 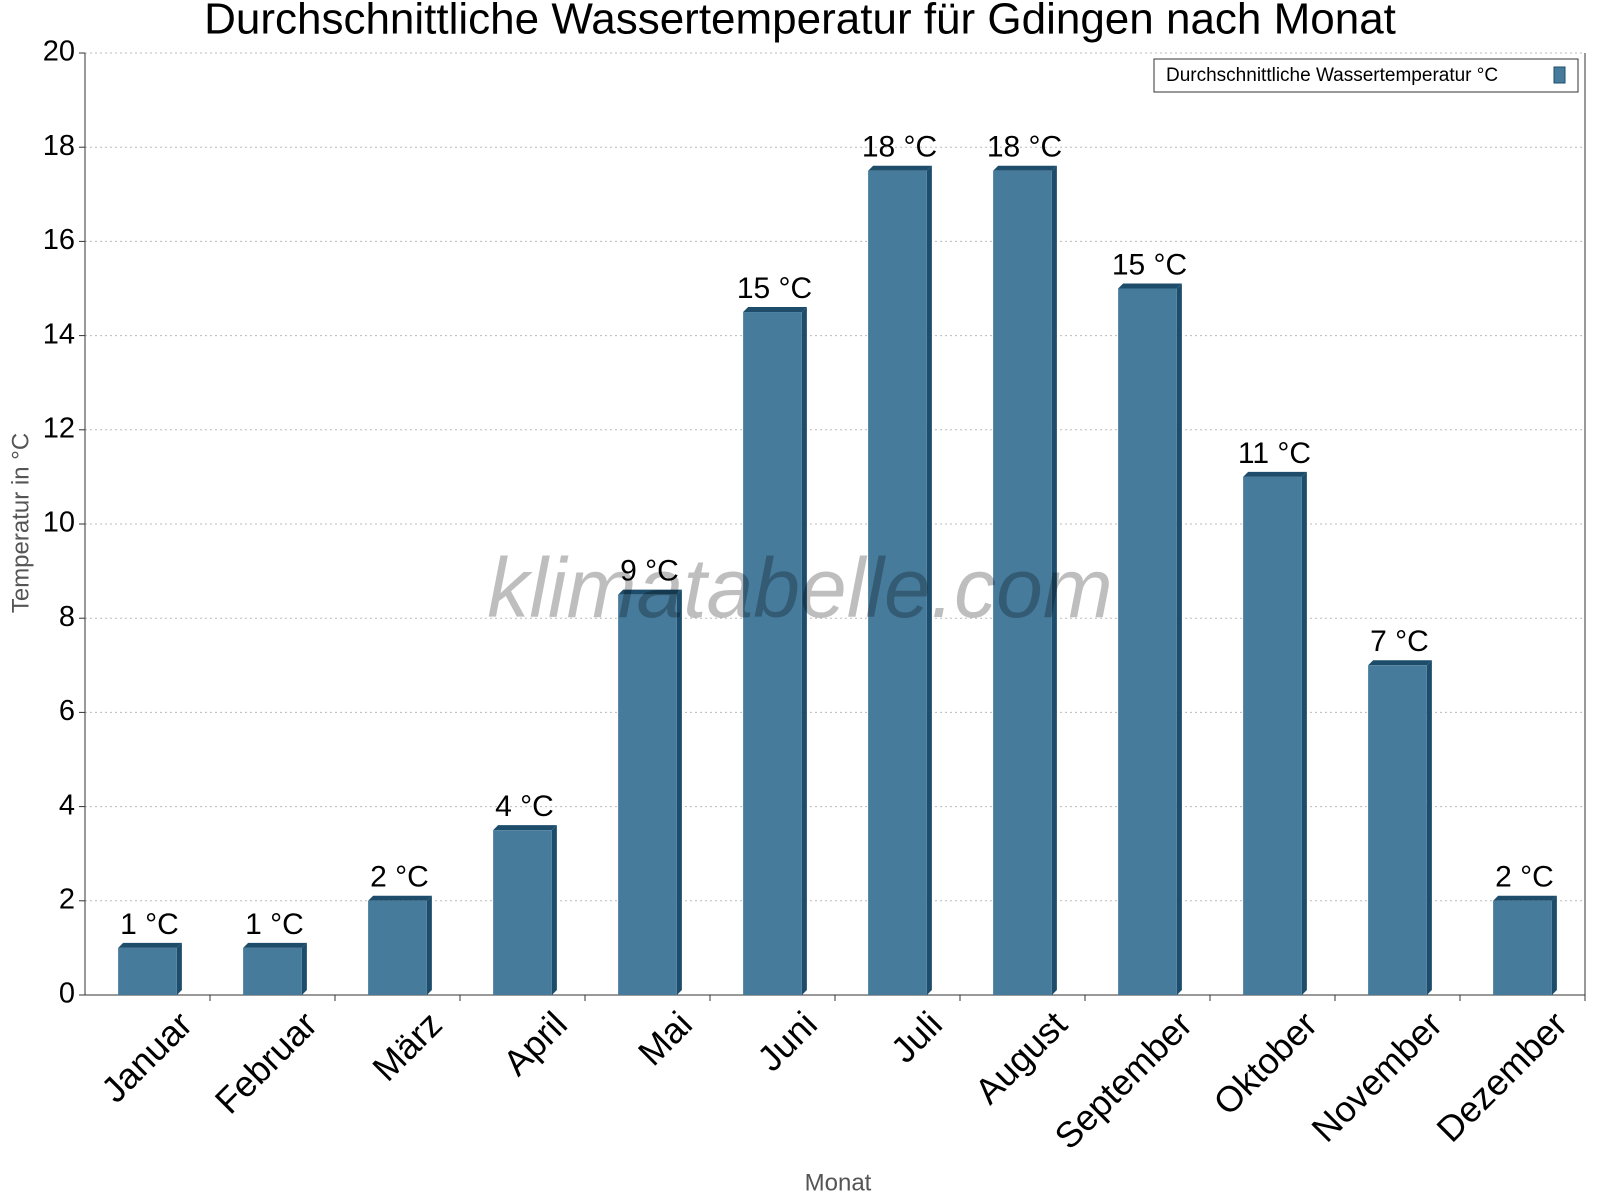 I want to click on y-tick-label: 14, so click(x=59, y=334).